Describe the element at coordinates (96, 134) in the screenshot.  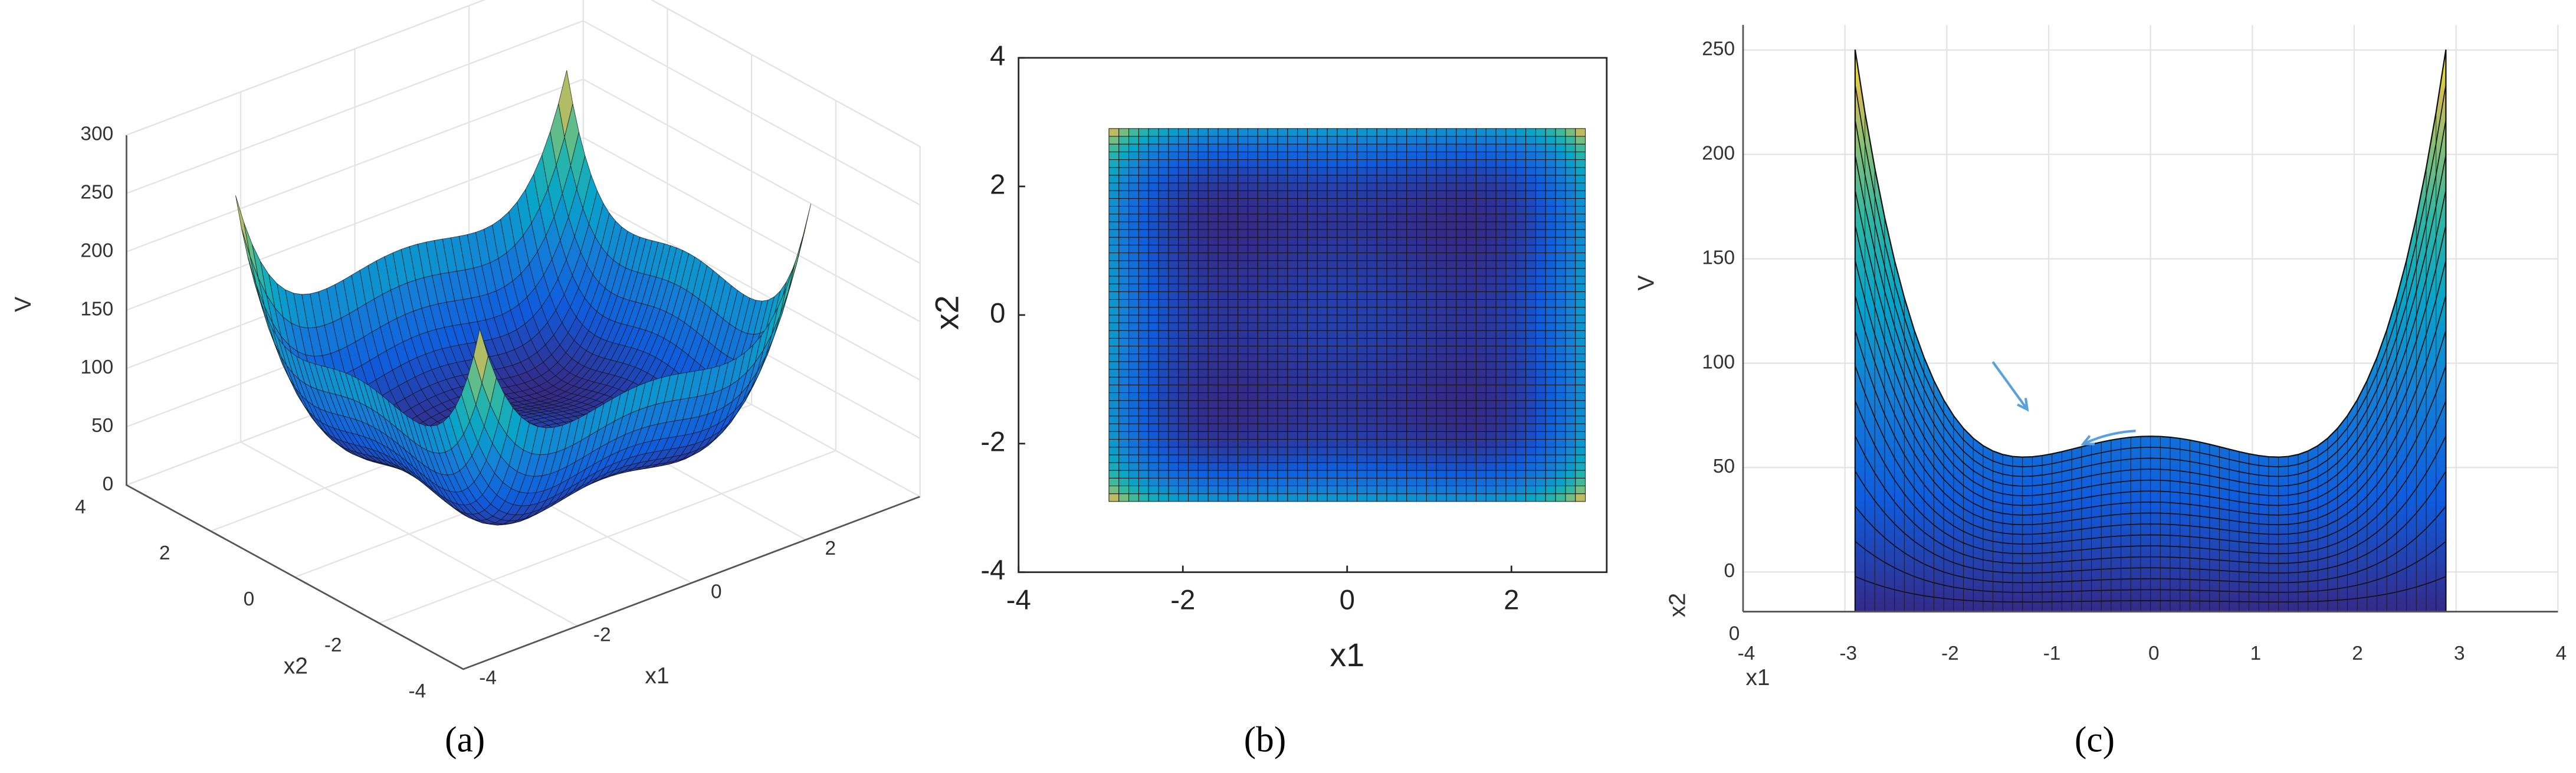
I see `z-tick-label: 300` at that location.